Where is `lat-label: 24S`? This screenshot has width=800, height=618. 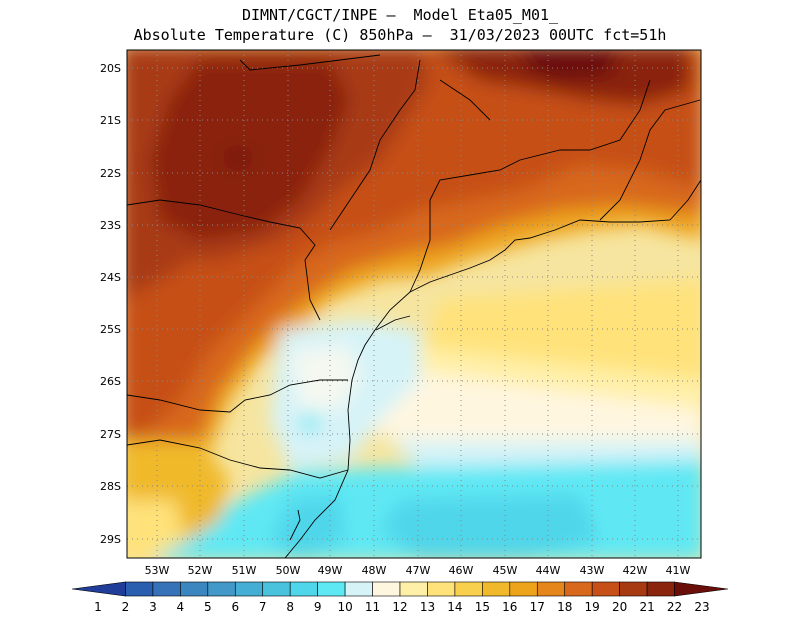 lat-label: 24S is located at coordinates (110, 277).